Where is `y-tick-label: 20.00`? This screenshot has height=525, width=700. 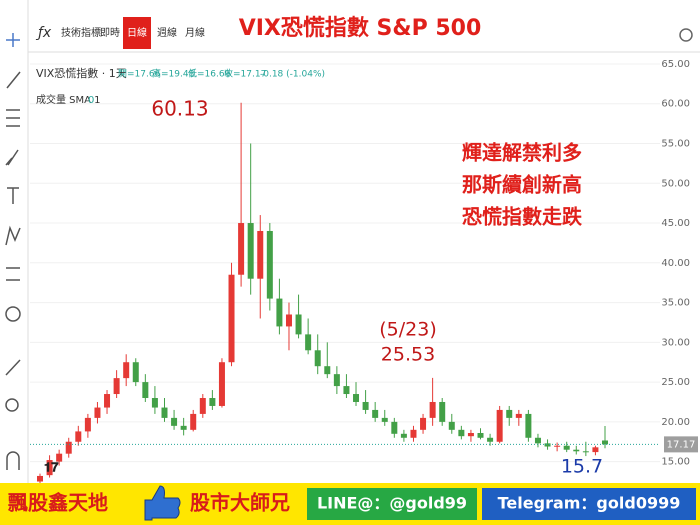
y-tick-label: 20.00 is located at coordinates (675, 422).